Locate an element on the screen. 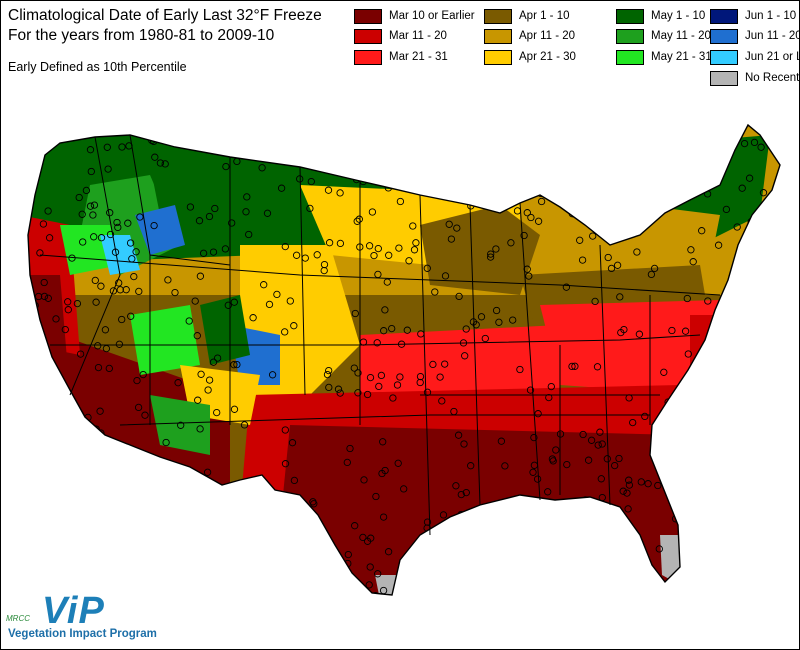 The width and height of the screenshot is (800, 650). legend-label: Apr 1 - 10 is located at coordinates (544, 16).